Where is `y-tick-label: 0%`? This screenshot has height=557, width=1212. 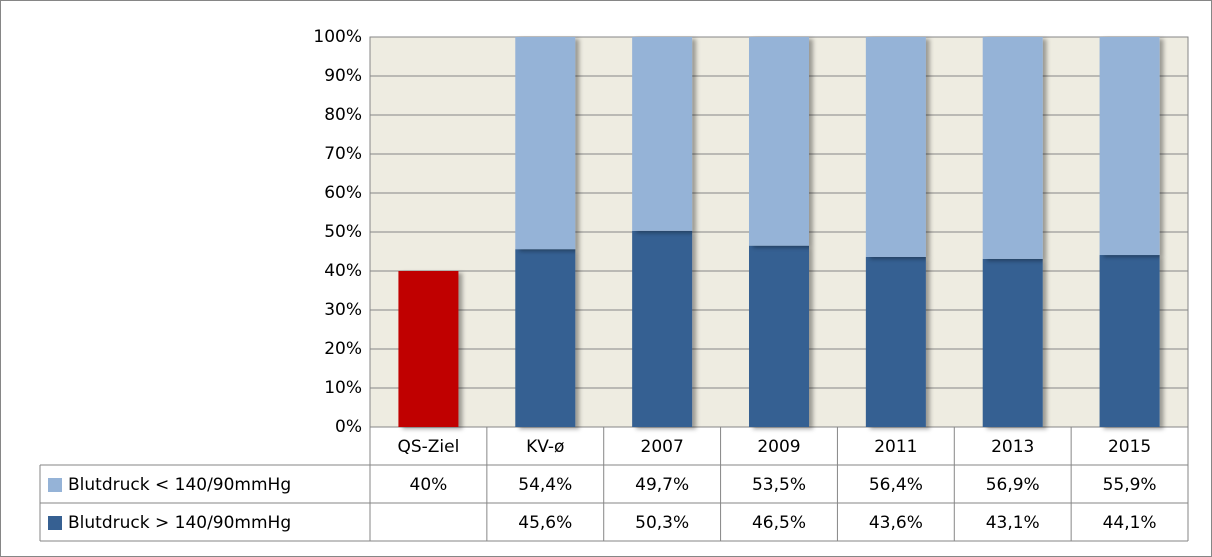
y-tick-label: 0% is located at coordinates (348, 427).